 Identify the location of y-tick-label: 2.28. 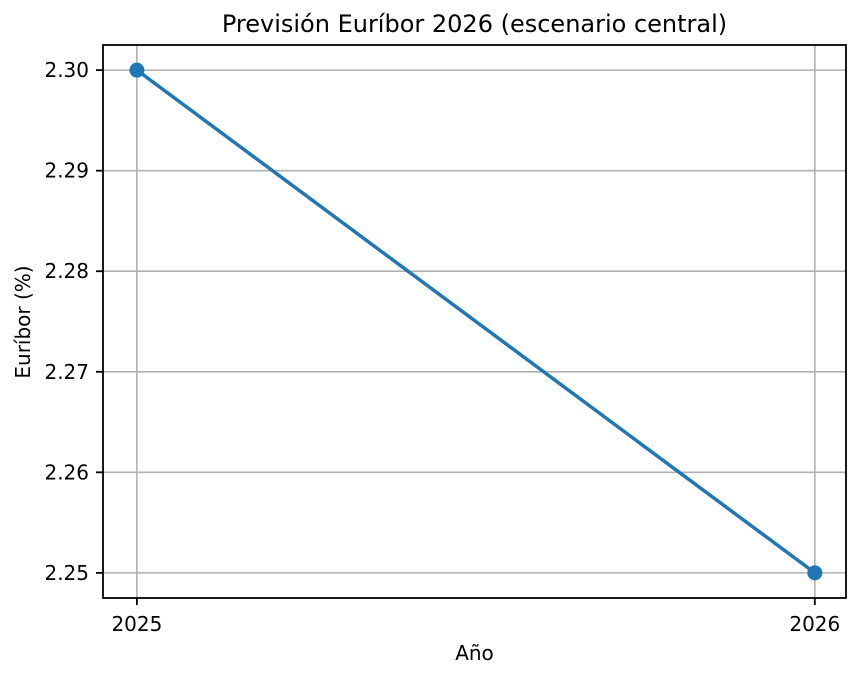
(66, 271).